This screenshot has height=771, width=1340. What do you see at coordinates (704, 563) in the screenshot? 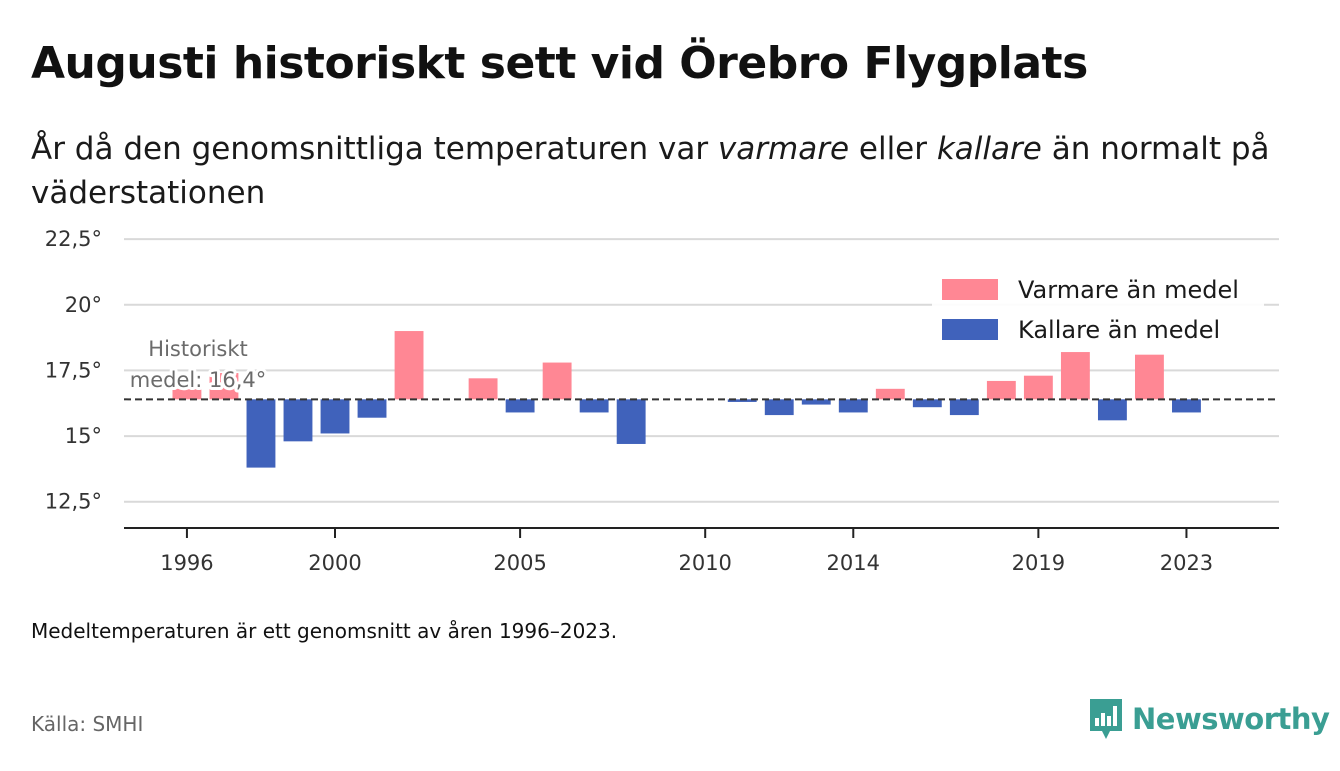
I see `x-tick-label: 2010` at bounding box center [704, 563].